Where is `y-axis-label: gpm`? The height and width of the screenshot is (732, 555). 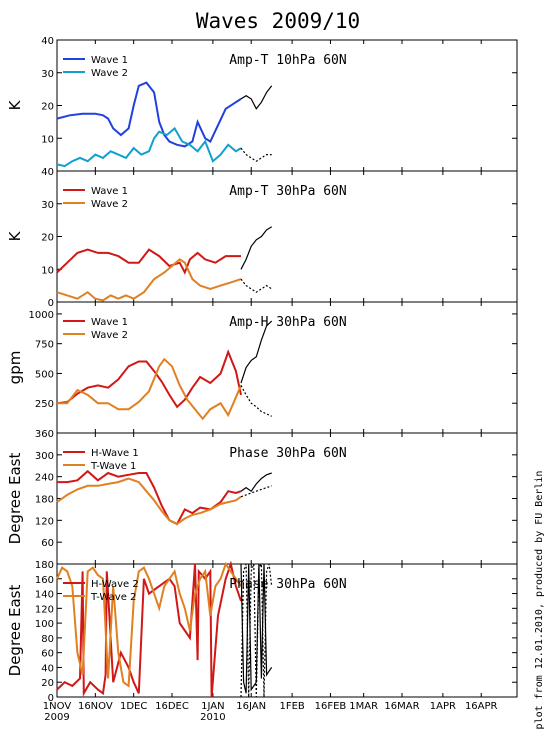 y-axis-label: gpm is located at coordinates (15, 368).